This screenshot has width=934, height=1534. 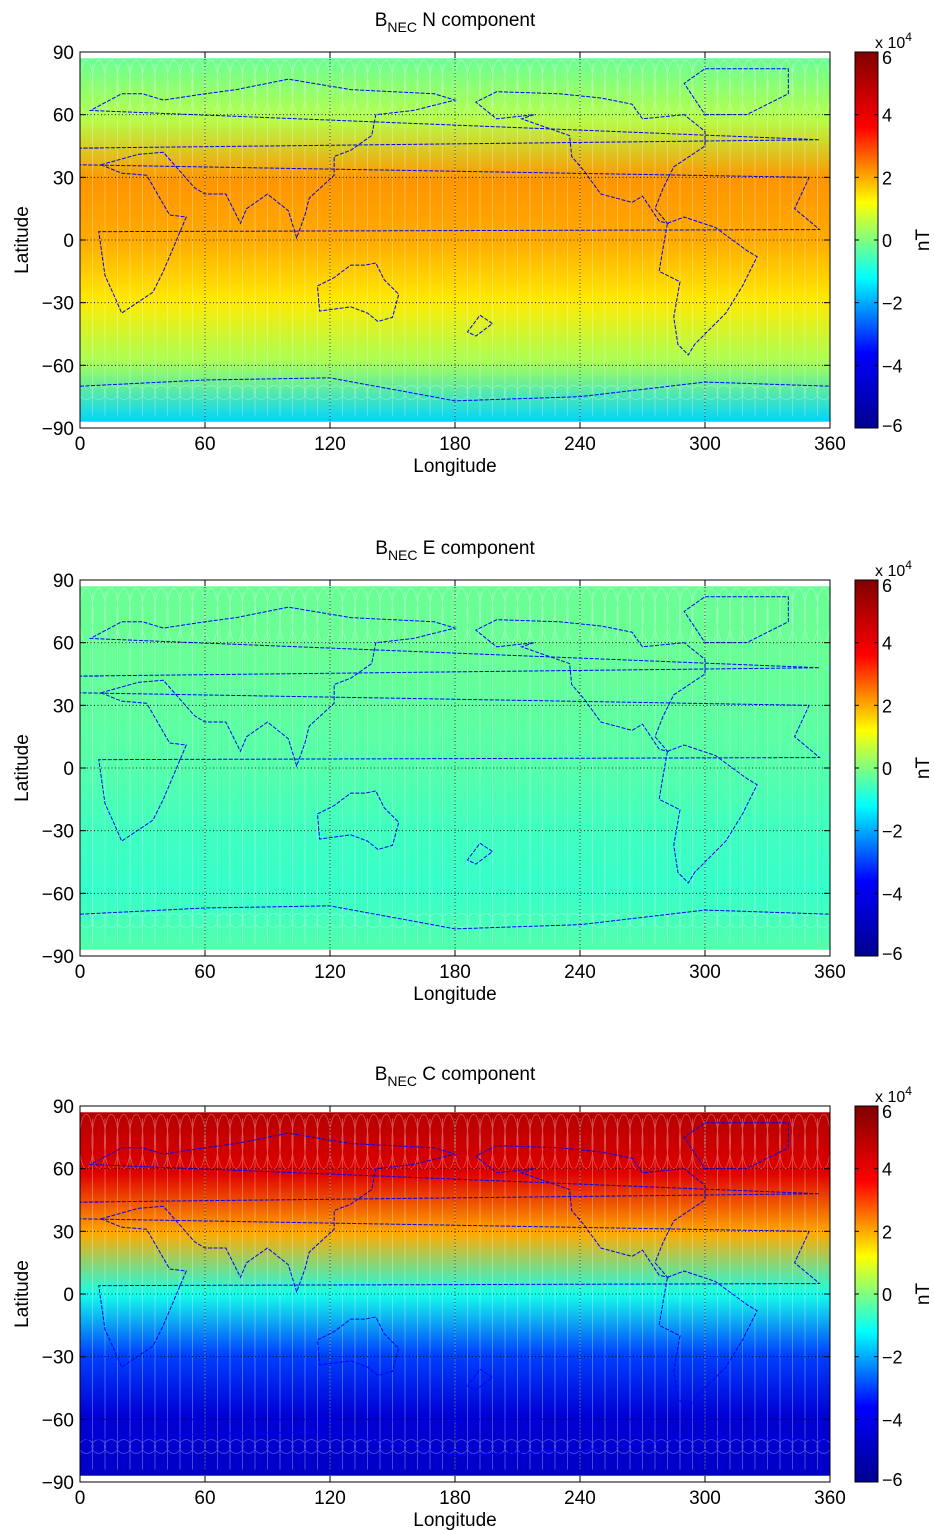 What do you see at coordinates (476, 1074) in the screenshot?
I see `title-rest: C component` at bounding box center [476, 1074].